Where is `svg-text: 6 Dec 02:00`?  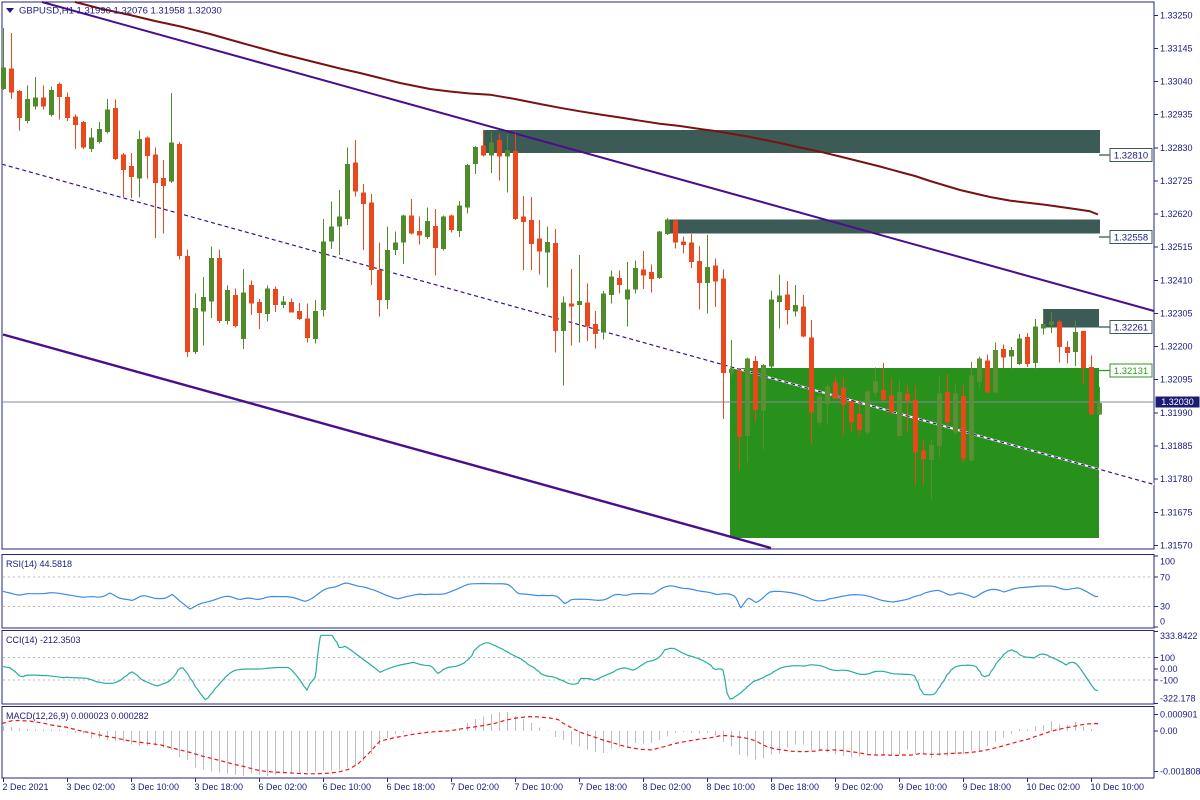 svg-text: 6 Dec 02:00 is located at coordinates (283, 787).